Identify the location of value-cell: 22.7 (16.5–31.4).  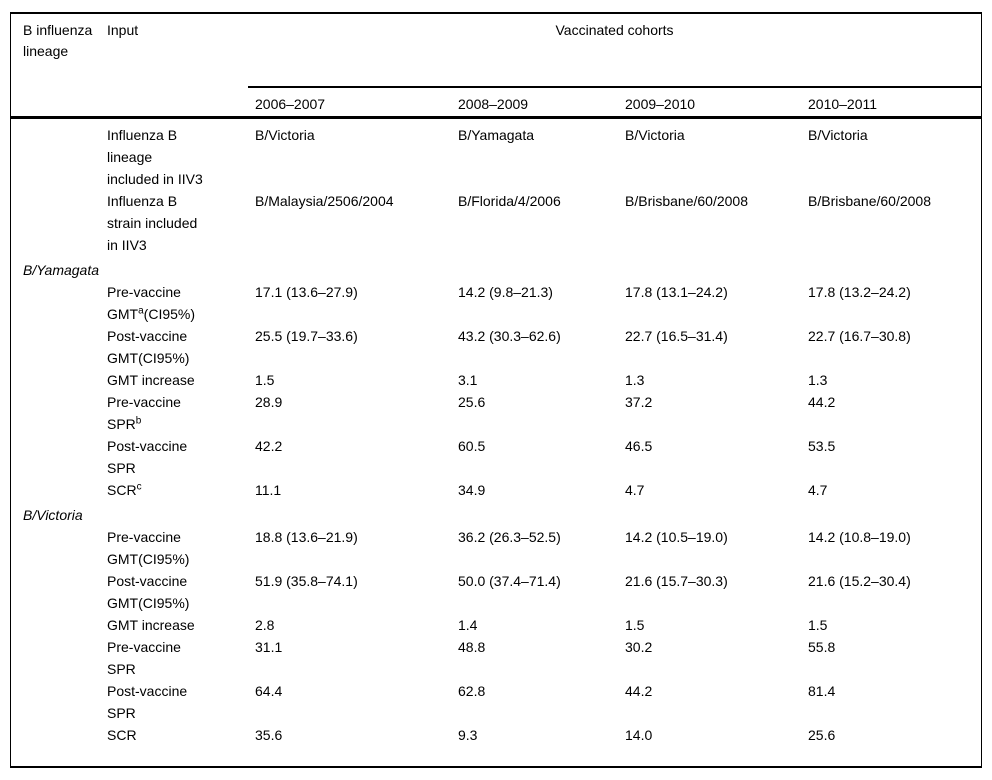
(676, 335).